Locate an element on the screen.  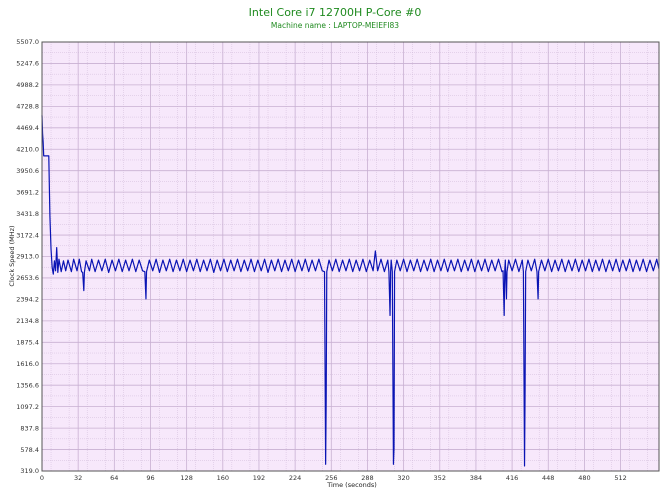
y-tick-label: 4469.4 is located at coordinates (27, 128).